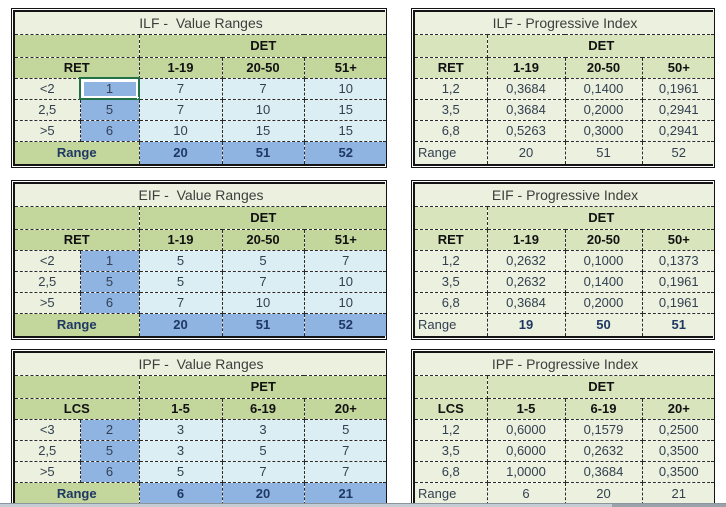 The image size is (726, 507). I want to click on row-label-cell: <2, so click(48, 88).